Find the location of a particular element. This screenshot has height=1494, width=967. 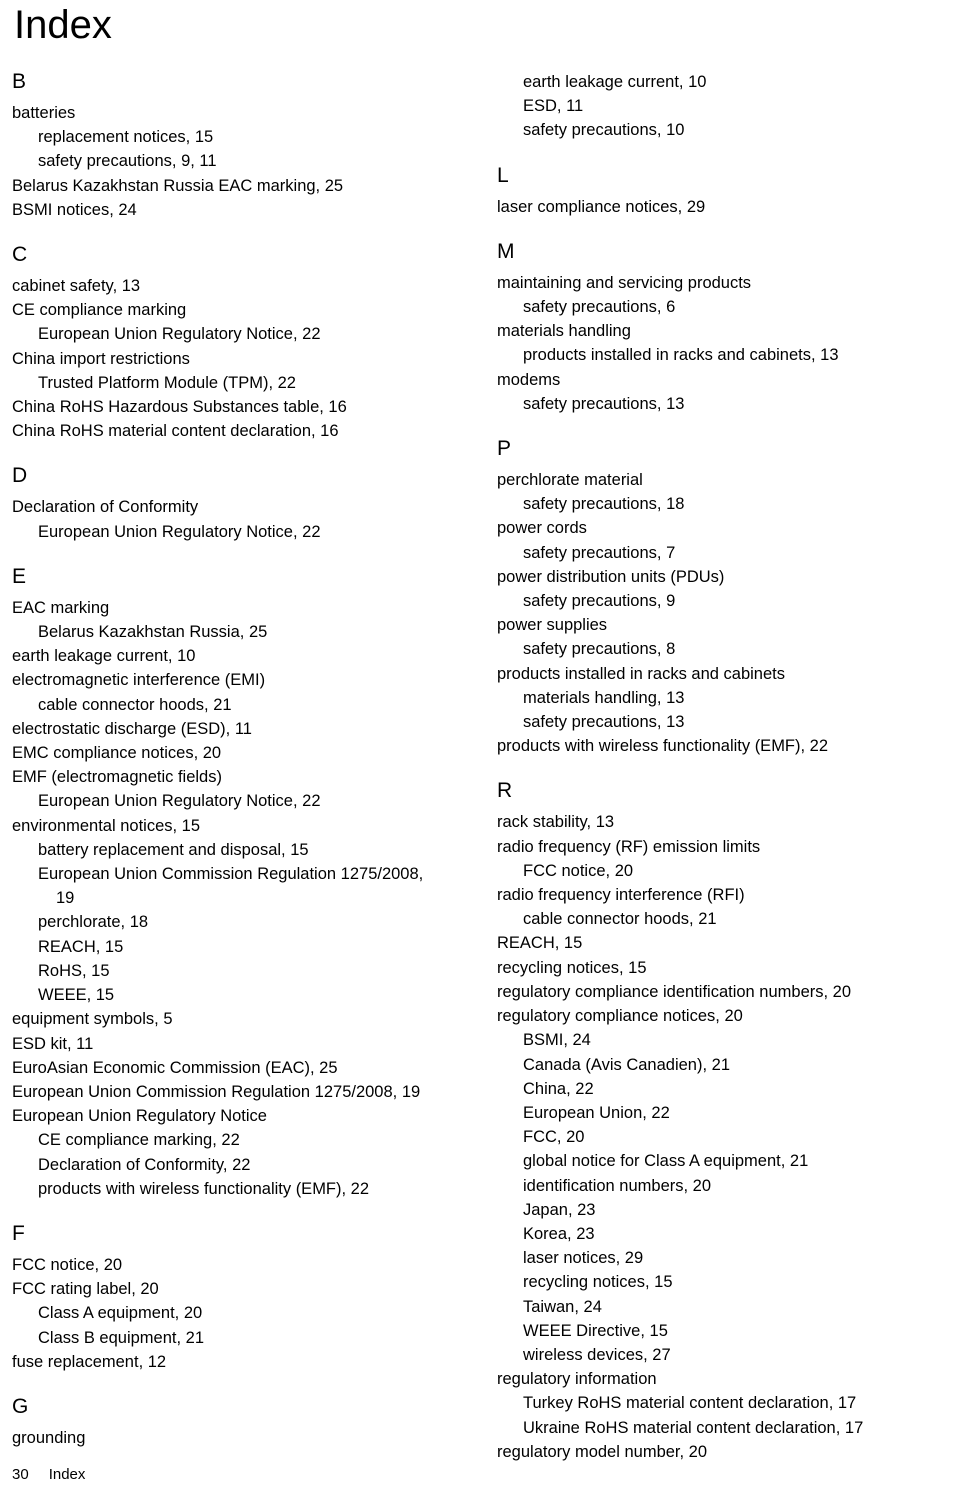

index-entry: China import restrictions is located at coordinates (101, 358).